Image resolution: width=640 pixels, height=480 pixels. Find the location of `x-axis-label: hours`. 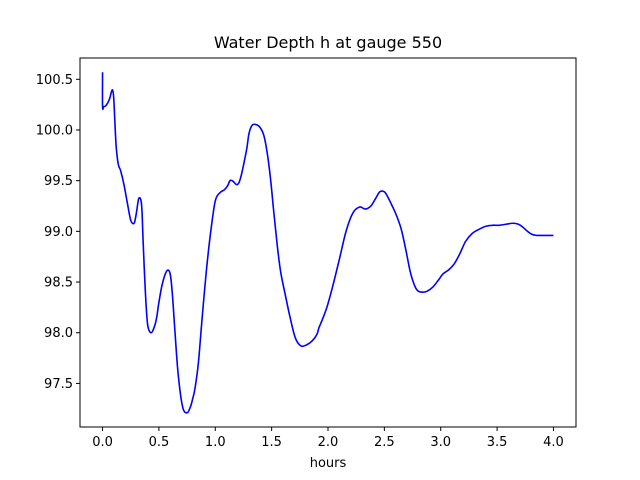

x-axis-label: hours is located at coordinates (328, 463).